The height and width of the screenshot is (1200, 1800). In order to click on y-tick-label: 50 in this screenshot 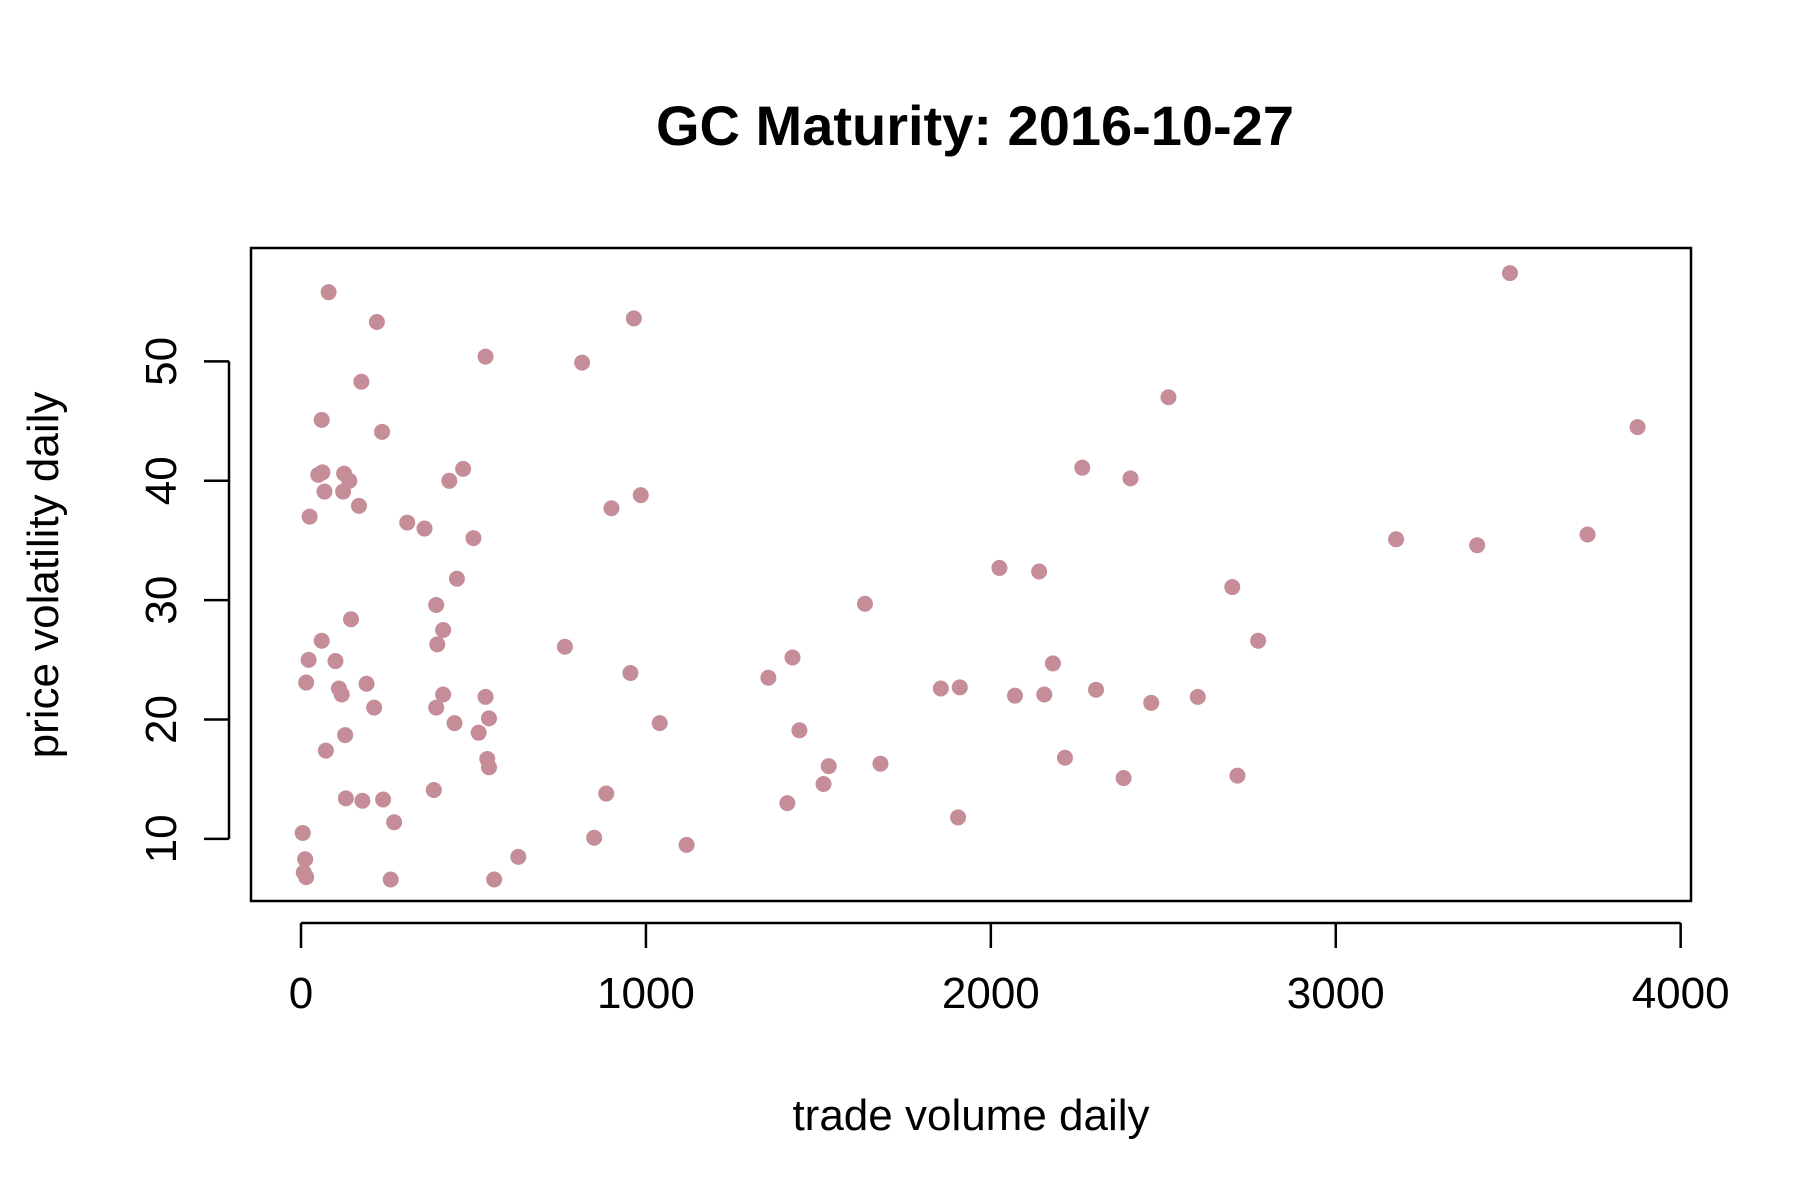, I will do `click(161, 361)`.